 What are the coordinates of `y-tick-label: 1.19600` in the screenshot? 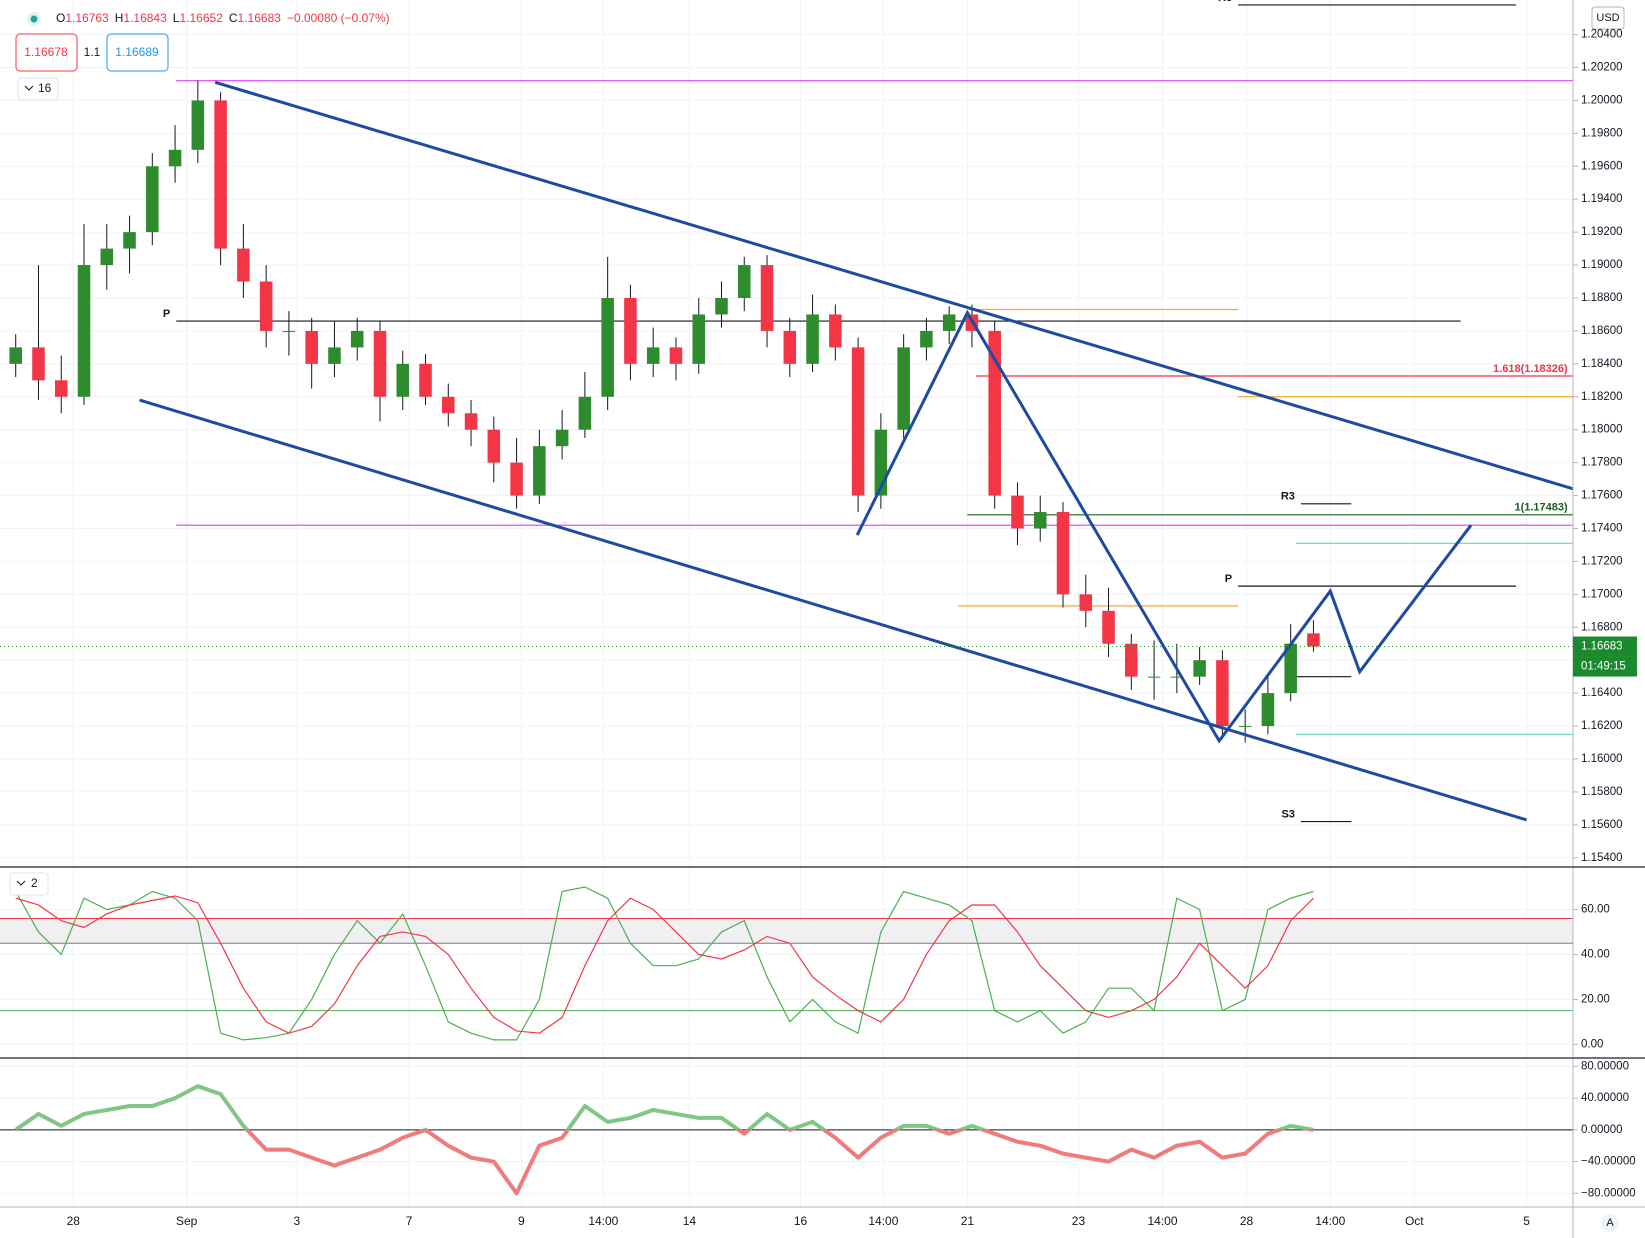 It's located at (1602, 166).